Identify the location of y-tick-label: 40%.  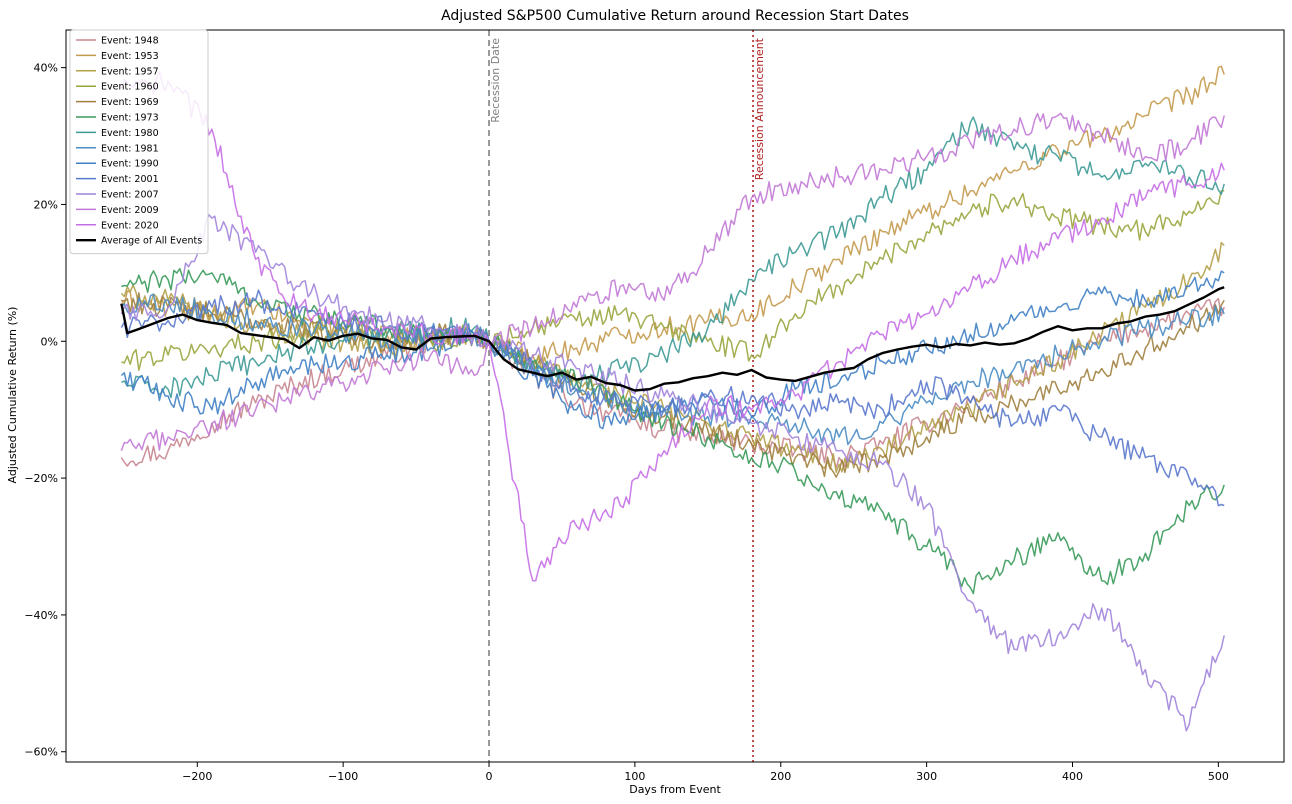
(46, 68).